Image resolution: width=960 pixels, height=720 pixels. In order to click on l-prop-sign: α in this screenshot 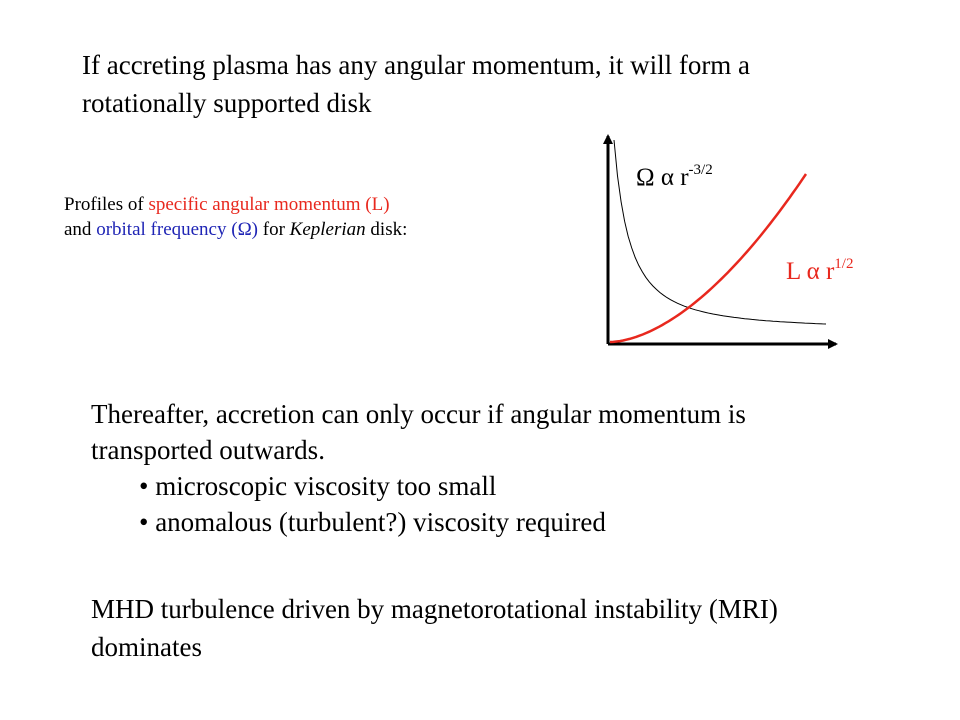, I will do `click(813, 271)`.